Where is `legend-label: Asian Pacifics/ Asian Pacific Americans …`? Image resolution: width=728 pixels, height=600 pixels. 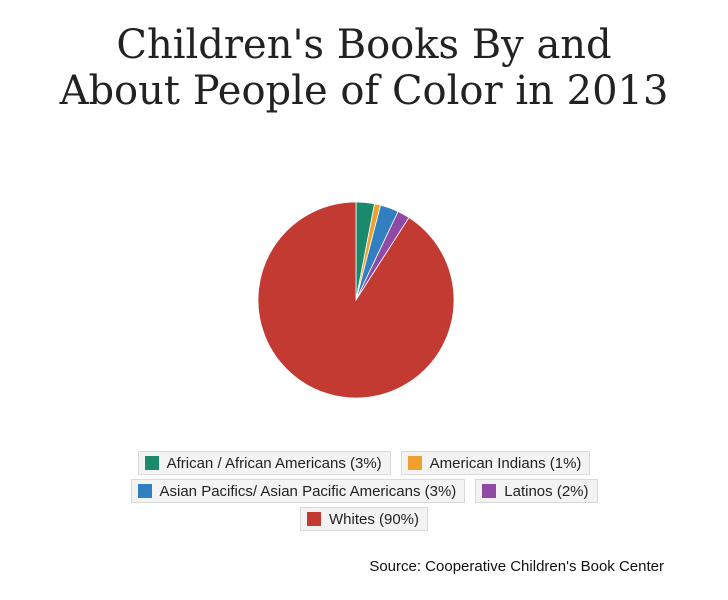 legend-label: Asian Pacifics/ Asian Pacific Americans … is located at coordinates (308, 491).